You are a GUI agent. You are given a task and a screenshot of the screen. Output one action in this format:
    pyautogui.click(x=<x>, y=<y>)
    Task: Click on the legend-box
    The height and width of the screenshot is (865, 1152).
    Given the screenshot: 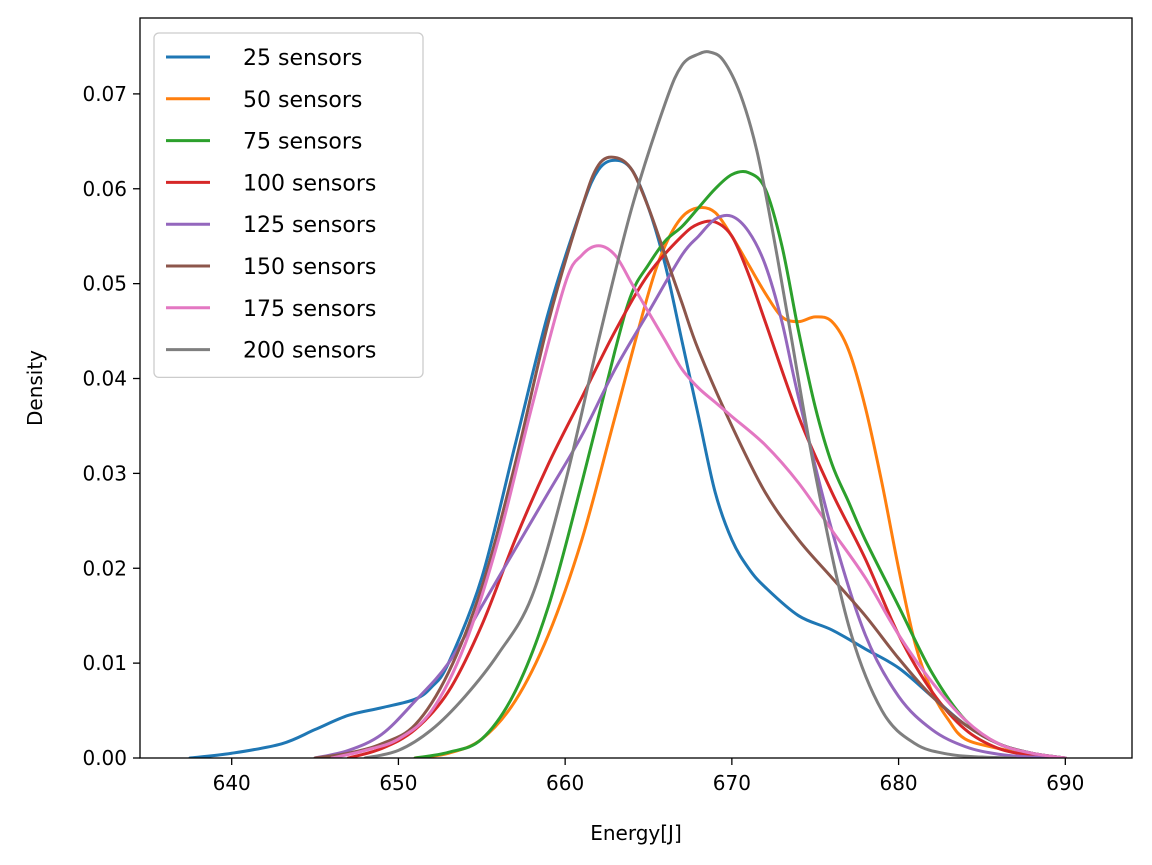 What is the action you would take?
    pyautogui.click(x=288, y=205)
    